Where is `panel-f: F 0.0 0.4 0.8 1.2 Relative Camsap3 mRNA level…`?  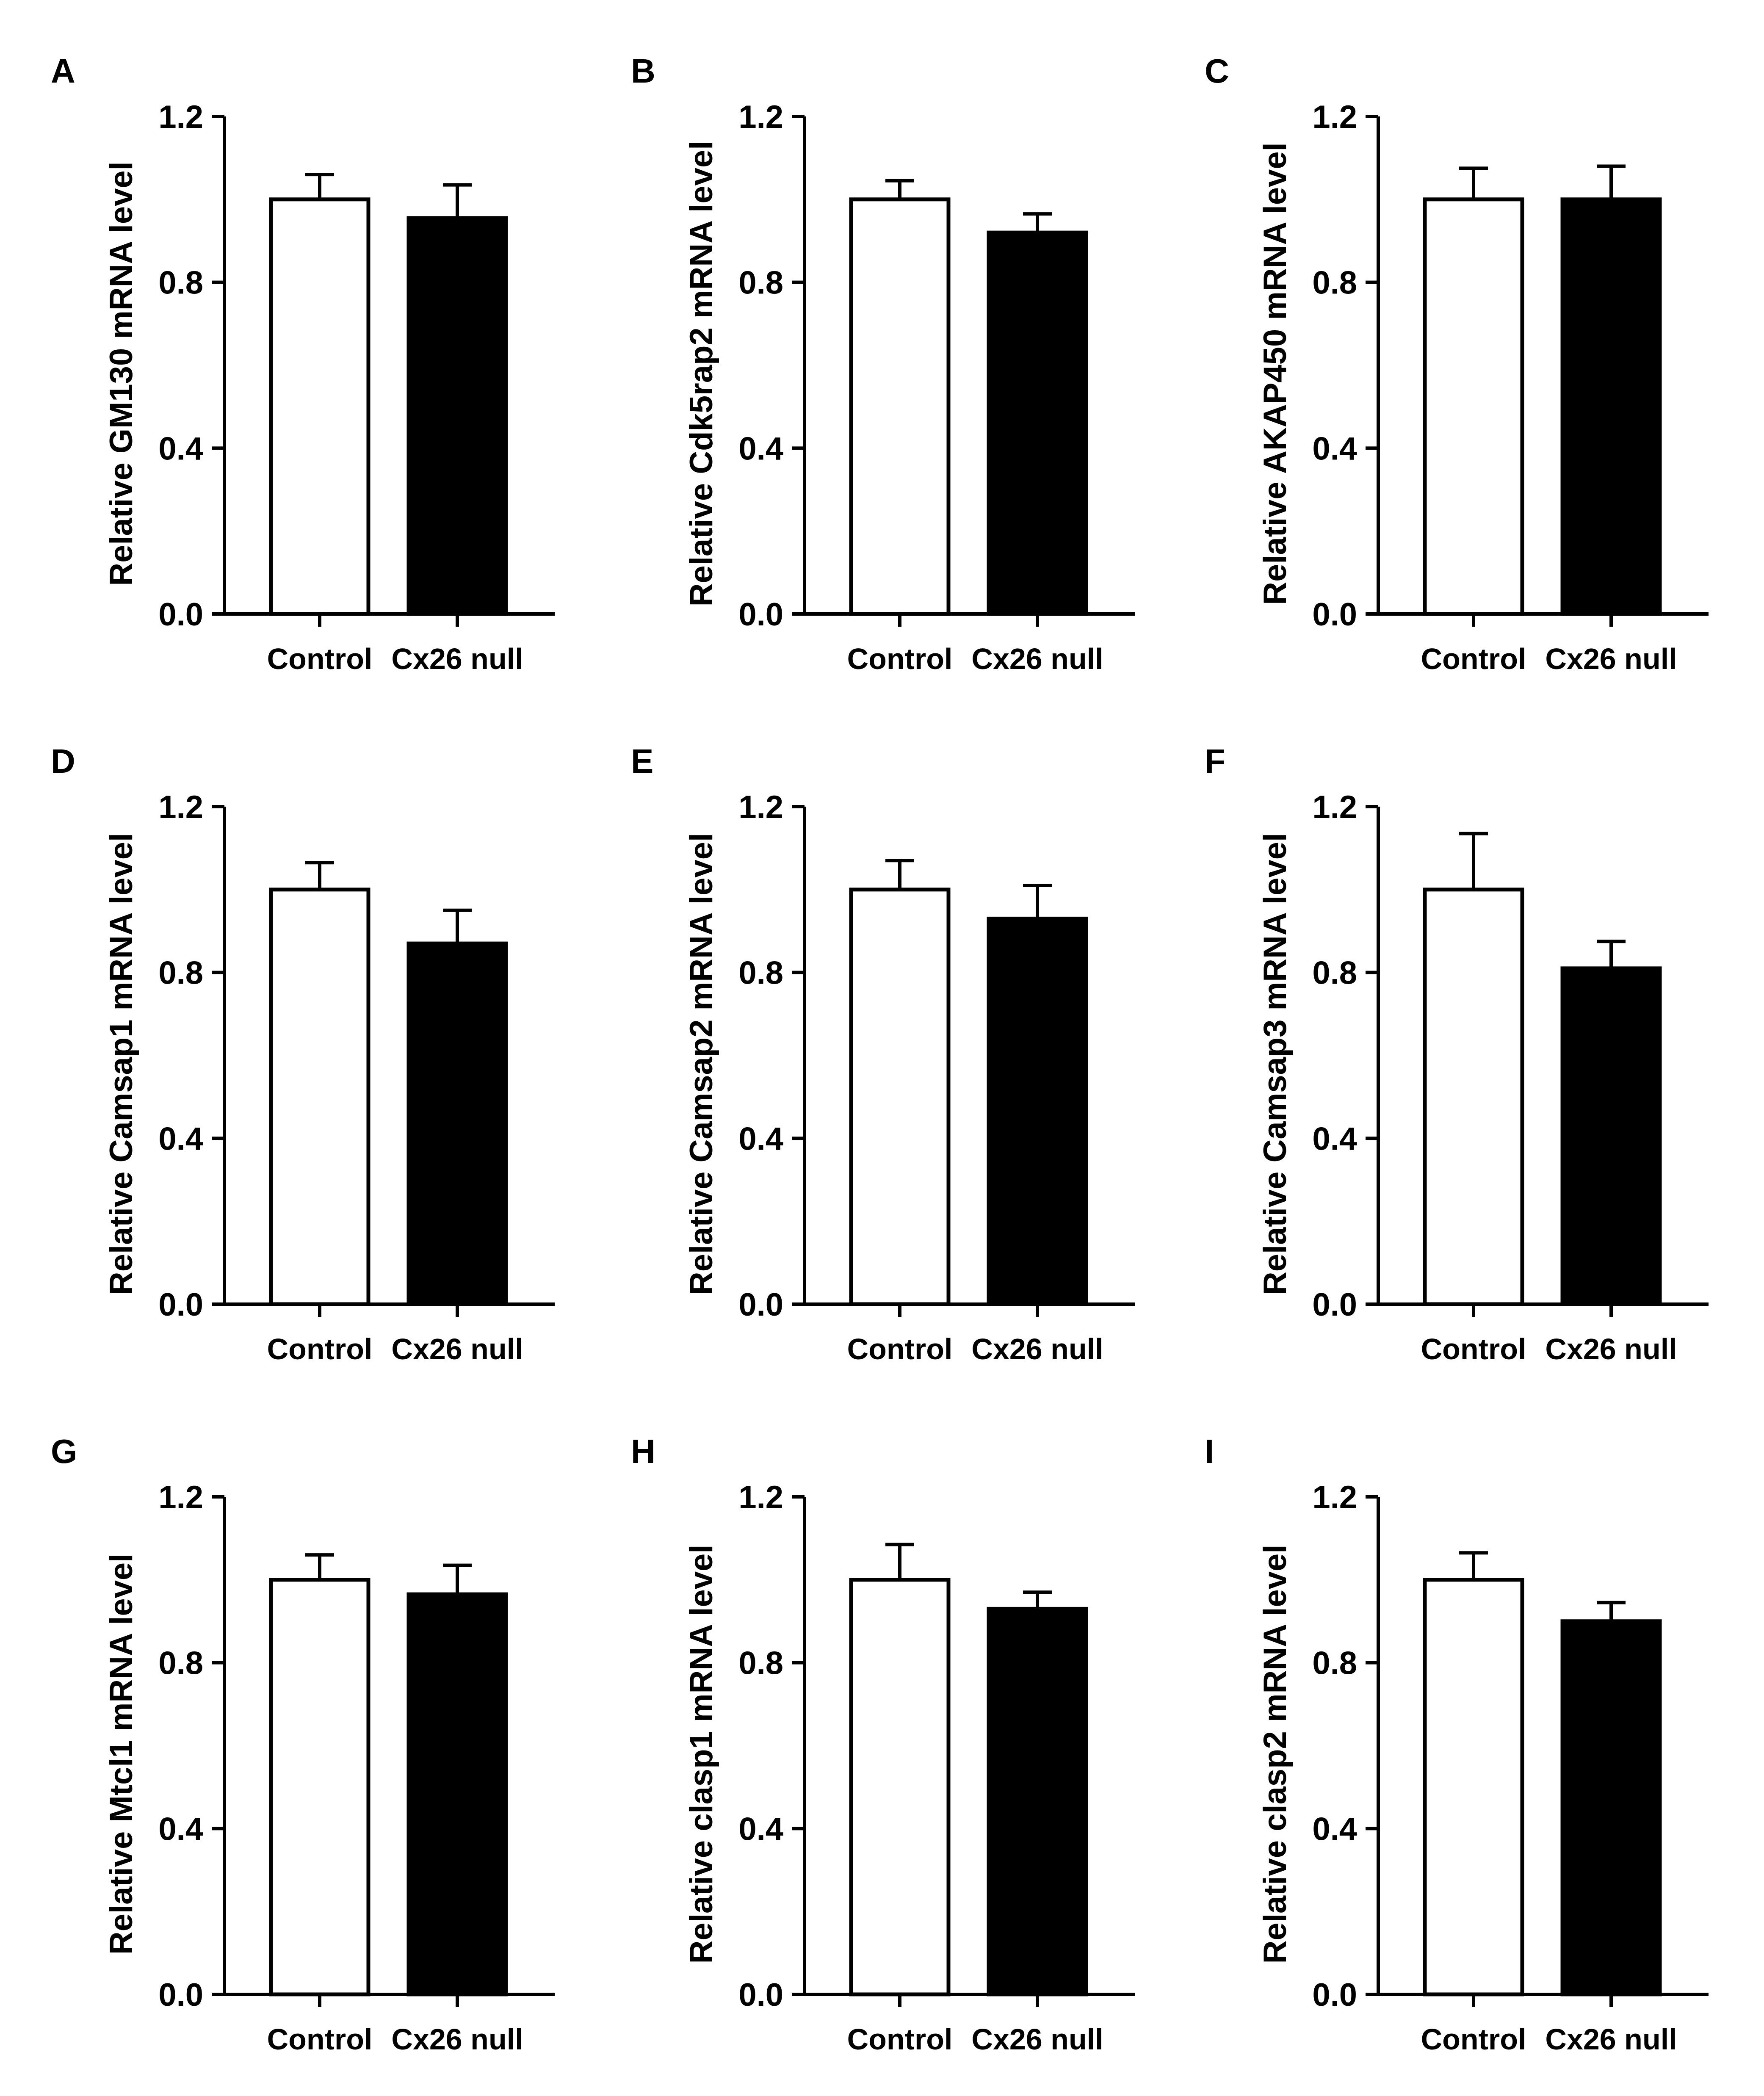 panel-f: F 0.0 0.4 0.8 1.2 Relative Camsap3 mRNA level… is located at coordinates (1457, 1054).